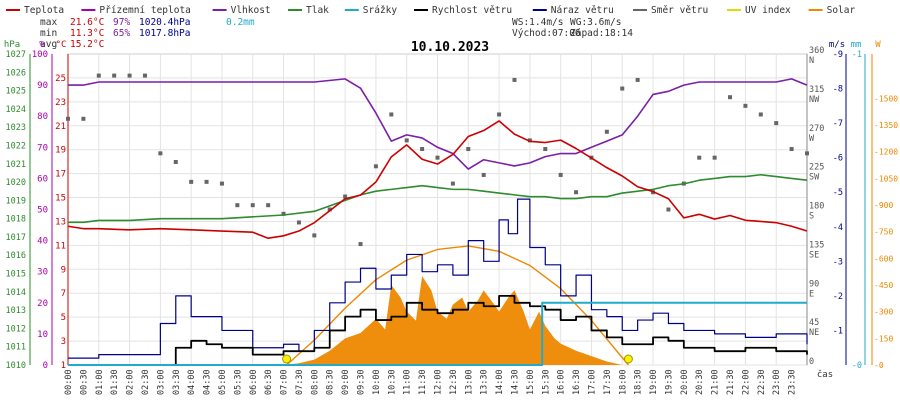 The image size is (900, 400). Describe the element at coordinates (269, 382) in the screenshot. I see `time-tick-label: 06:30` at that location.